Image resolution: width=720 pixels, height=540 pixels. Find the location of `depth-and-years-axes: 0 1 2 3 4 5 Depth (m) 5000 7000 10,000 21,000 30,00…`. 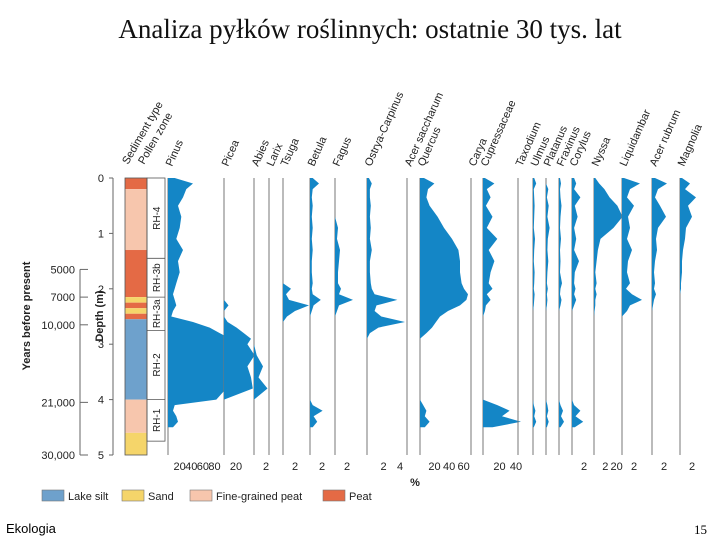

depth-and-years-axes: 0 1 2 3 4 5 Depth (m) 5000 7000 10,000 21,000 30,00… is located at coordinates (67, 317).